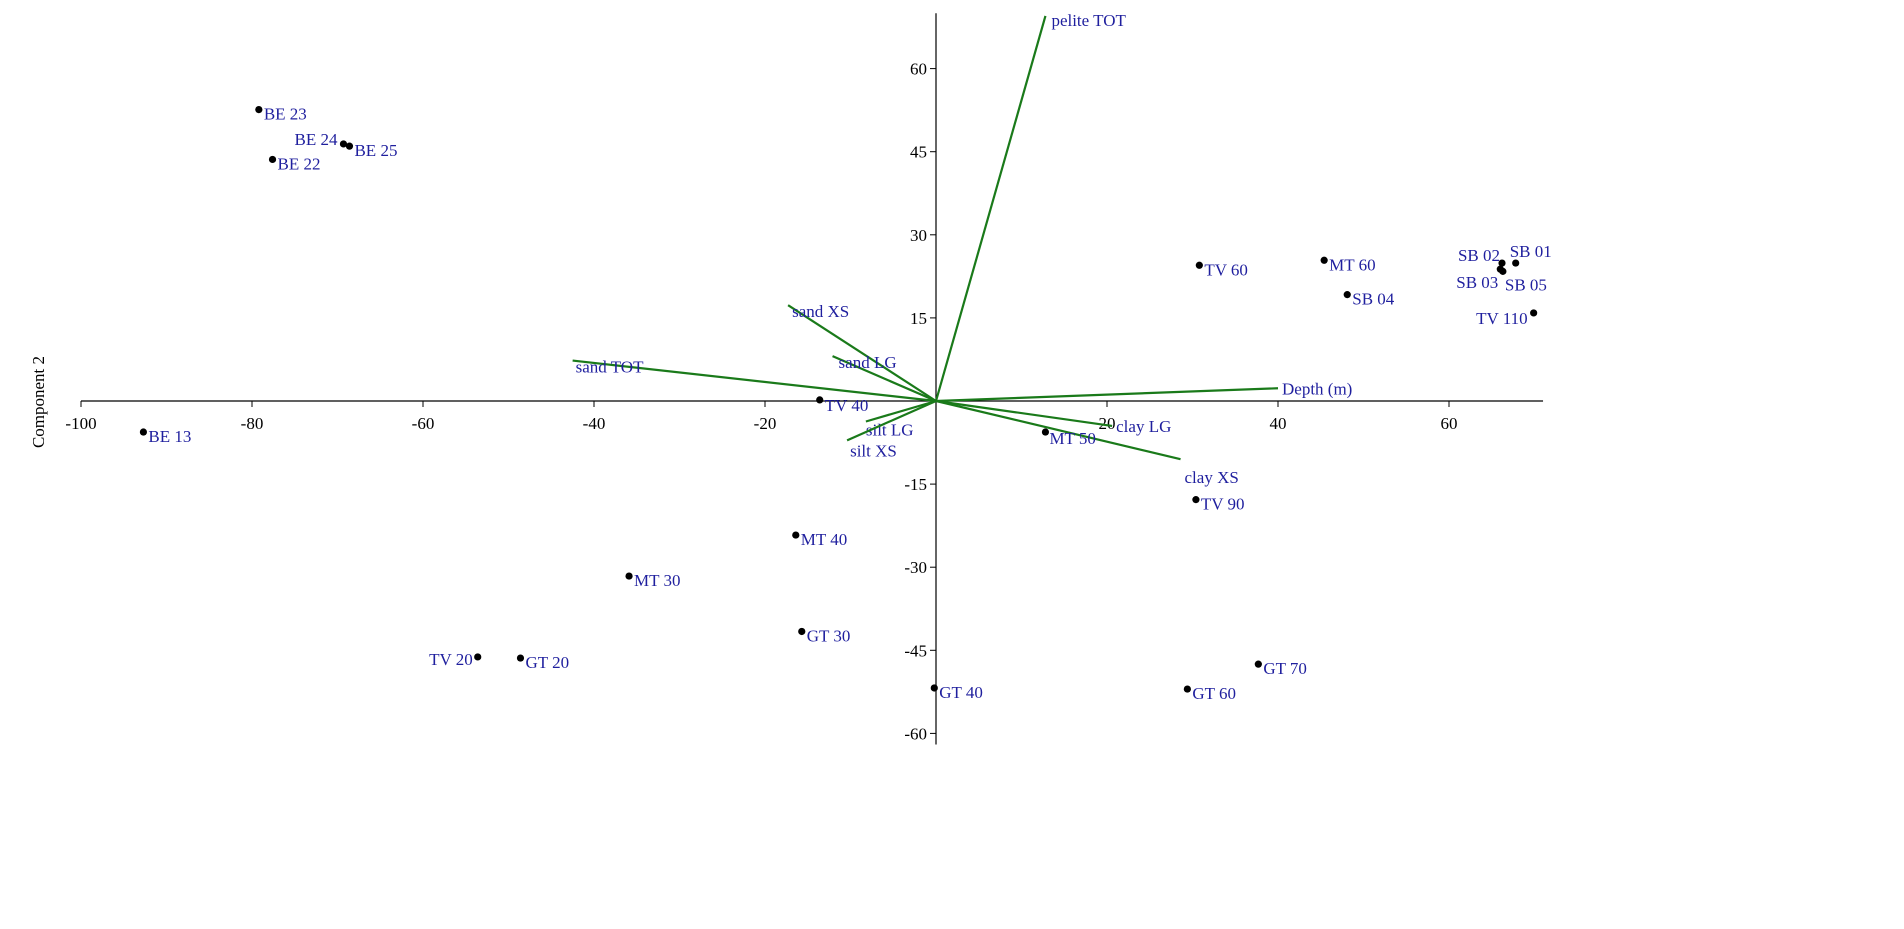  I want to click on x-ticks-group: -100 -80 -60 -40 -20 20 40 60, so click(761, 417).